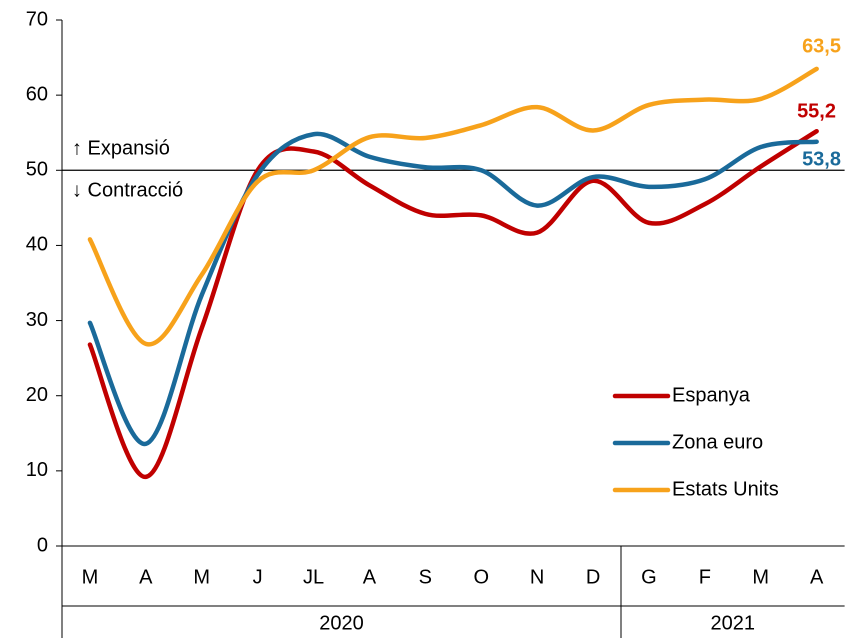 The height and width of the screenshot is (638, 847). What do you see at coordinates (649, 577) in the screenshot?
I see `x-tick-label: G` at bounding box center [649, 577].